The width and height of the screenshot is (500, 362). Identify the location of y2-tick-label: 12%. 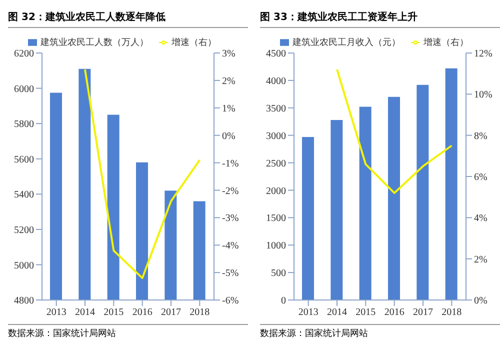
(483, 54).